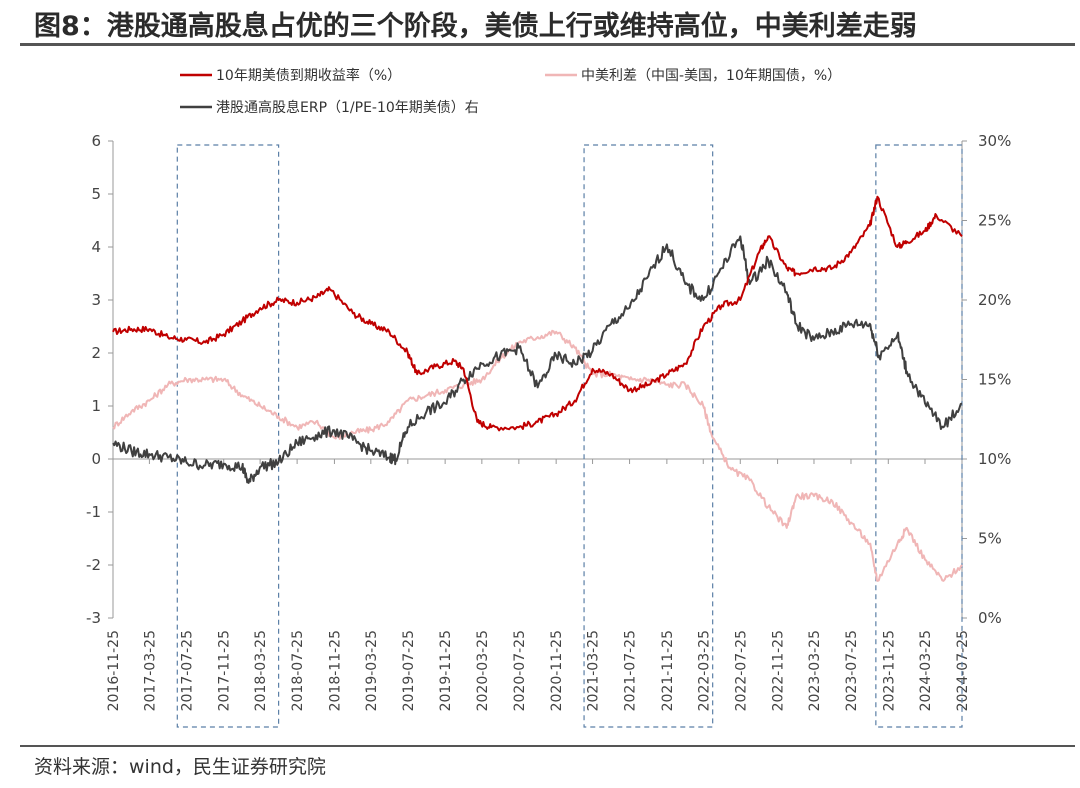  I want to click on y-right-tick-label: 10%, so click(994, 459).